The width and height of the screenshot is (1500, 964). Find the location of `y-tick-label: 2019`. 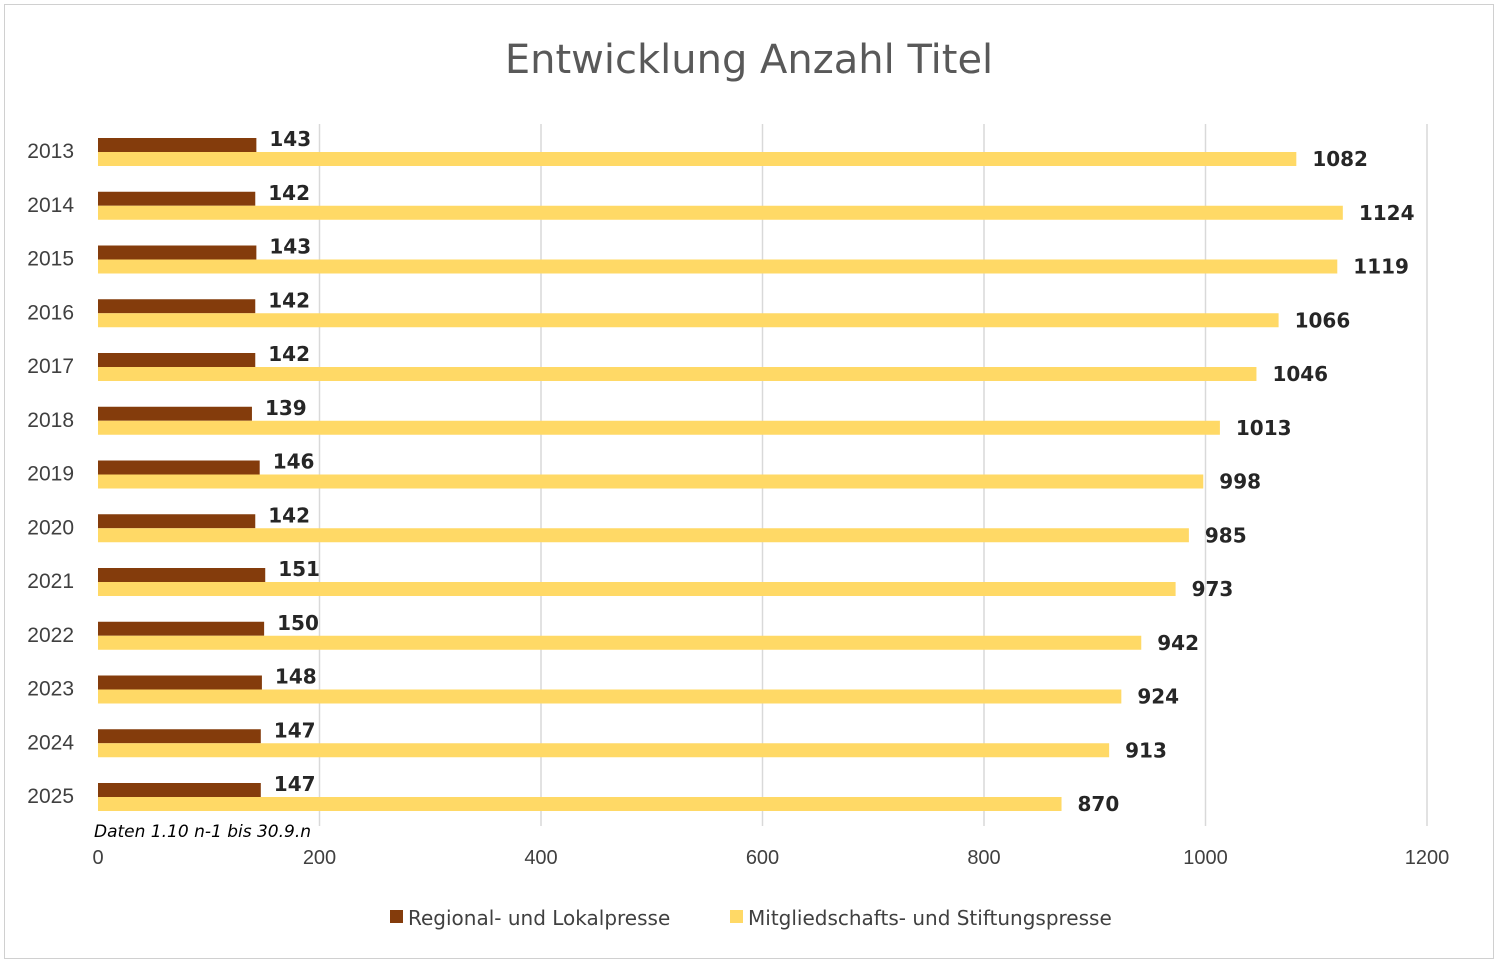

y-tick-label: 2019 is located at coordinates (50, 474).